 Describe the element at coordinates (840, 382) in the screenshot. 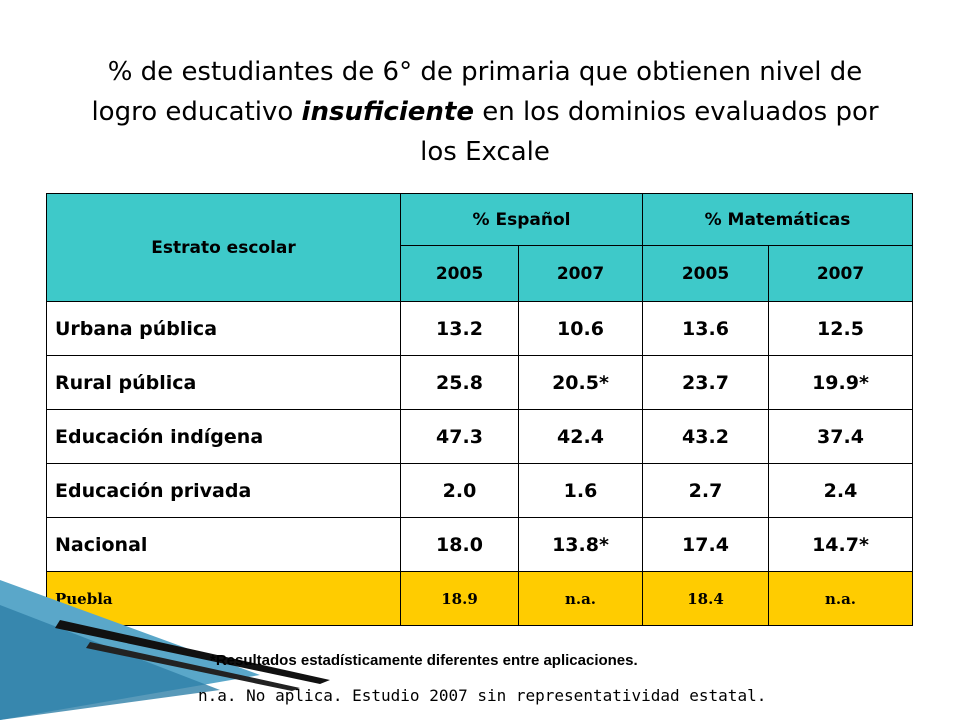

I see `table-cell: 19.9*` at that location.